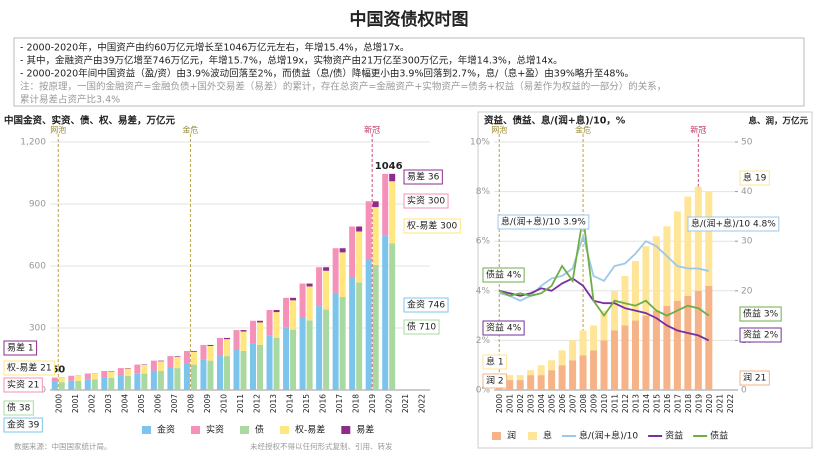 This screenshot has height=456, width=818. What do you see at coordinates (688, 403) in the screenshot?
I see `x-tick-label: 2018` at bounding box center [688, 403].